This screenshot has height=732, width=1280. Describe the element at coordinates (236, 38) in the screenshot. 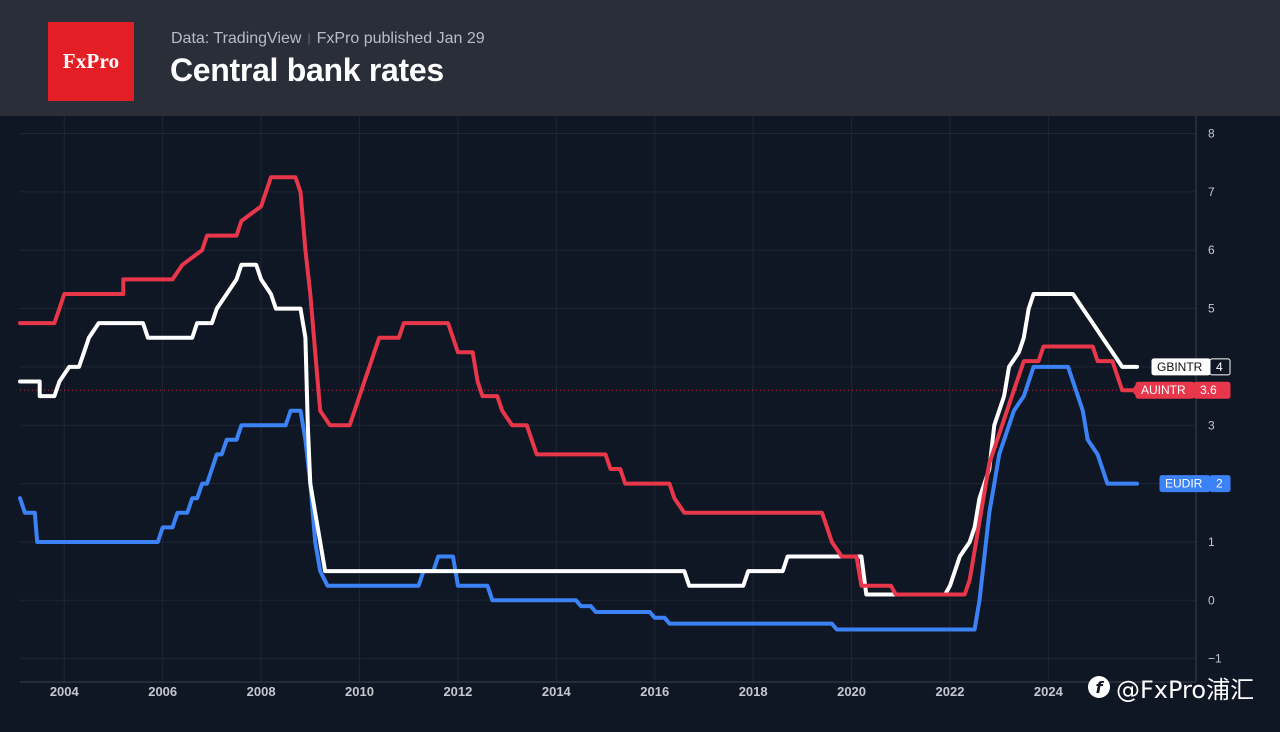

I see `data-source: Data: TradingView` at that location.